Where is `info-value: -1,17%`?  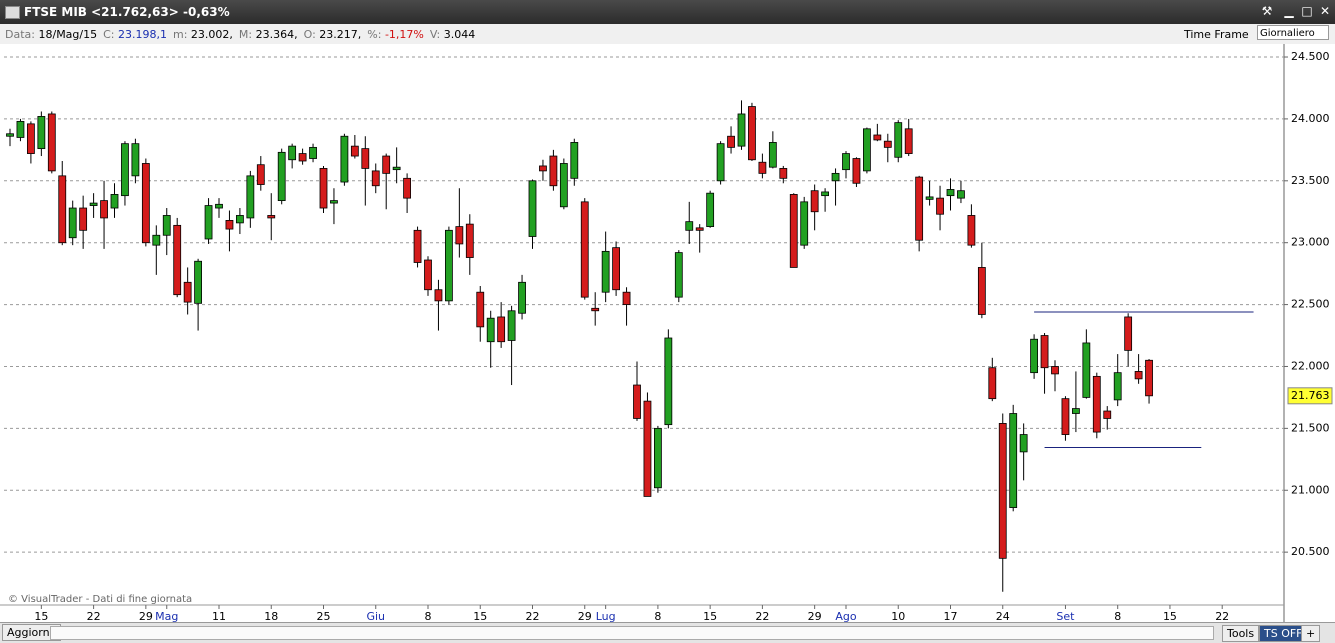 info-value: -1,17% is located at coordinates (404, 34).